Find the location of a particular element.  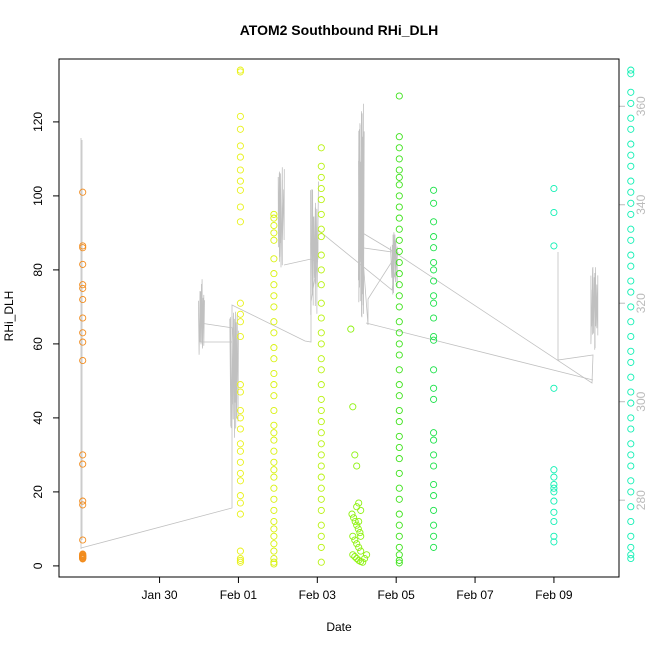

x-axis-label: Date is located at coordinates (339, 627).